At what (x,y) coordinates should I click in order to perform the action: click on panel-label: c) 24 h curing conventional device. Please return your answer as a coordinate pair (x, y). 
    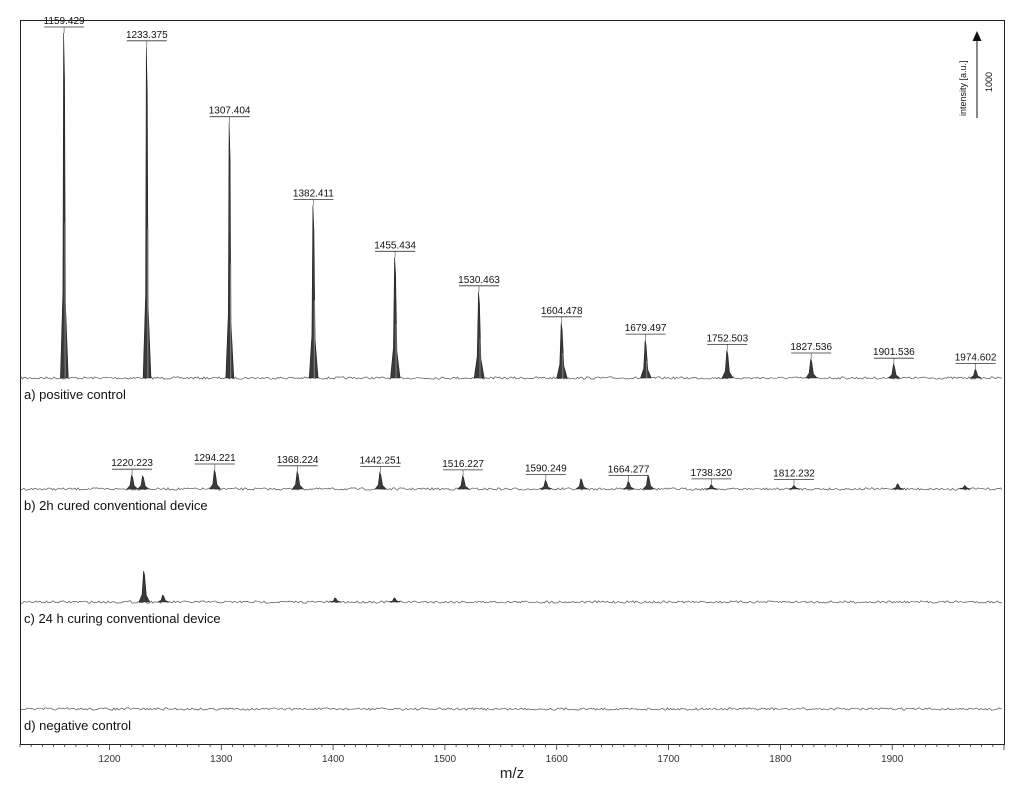
    Looking at the image, I should click on (122, 618).